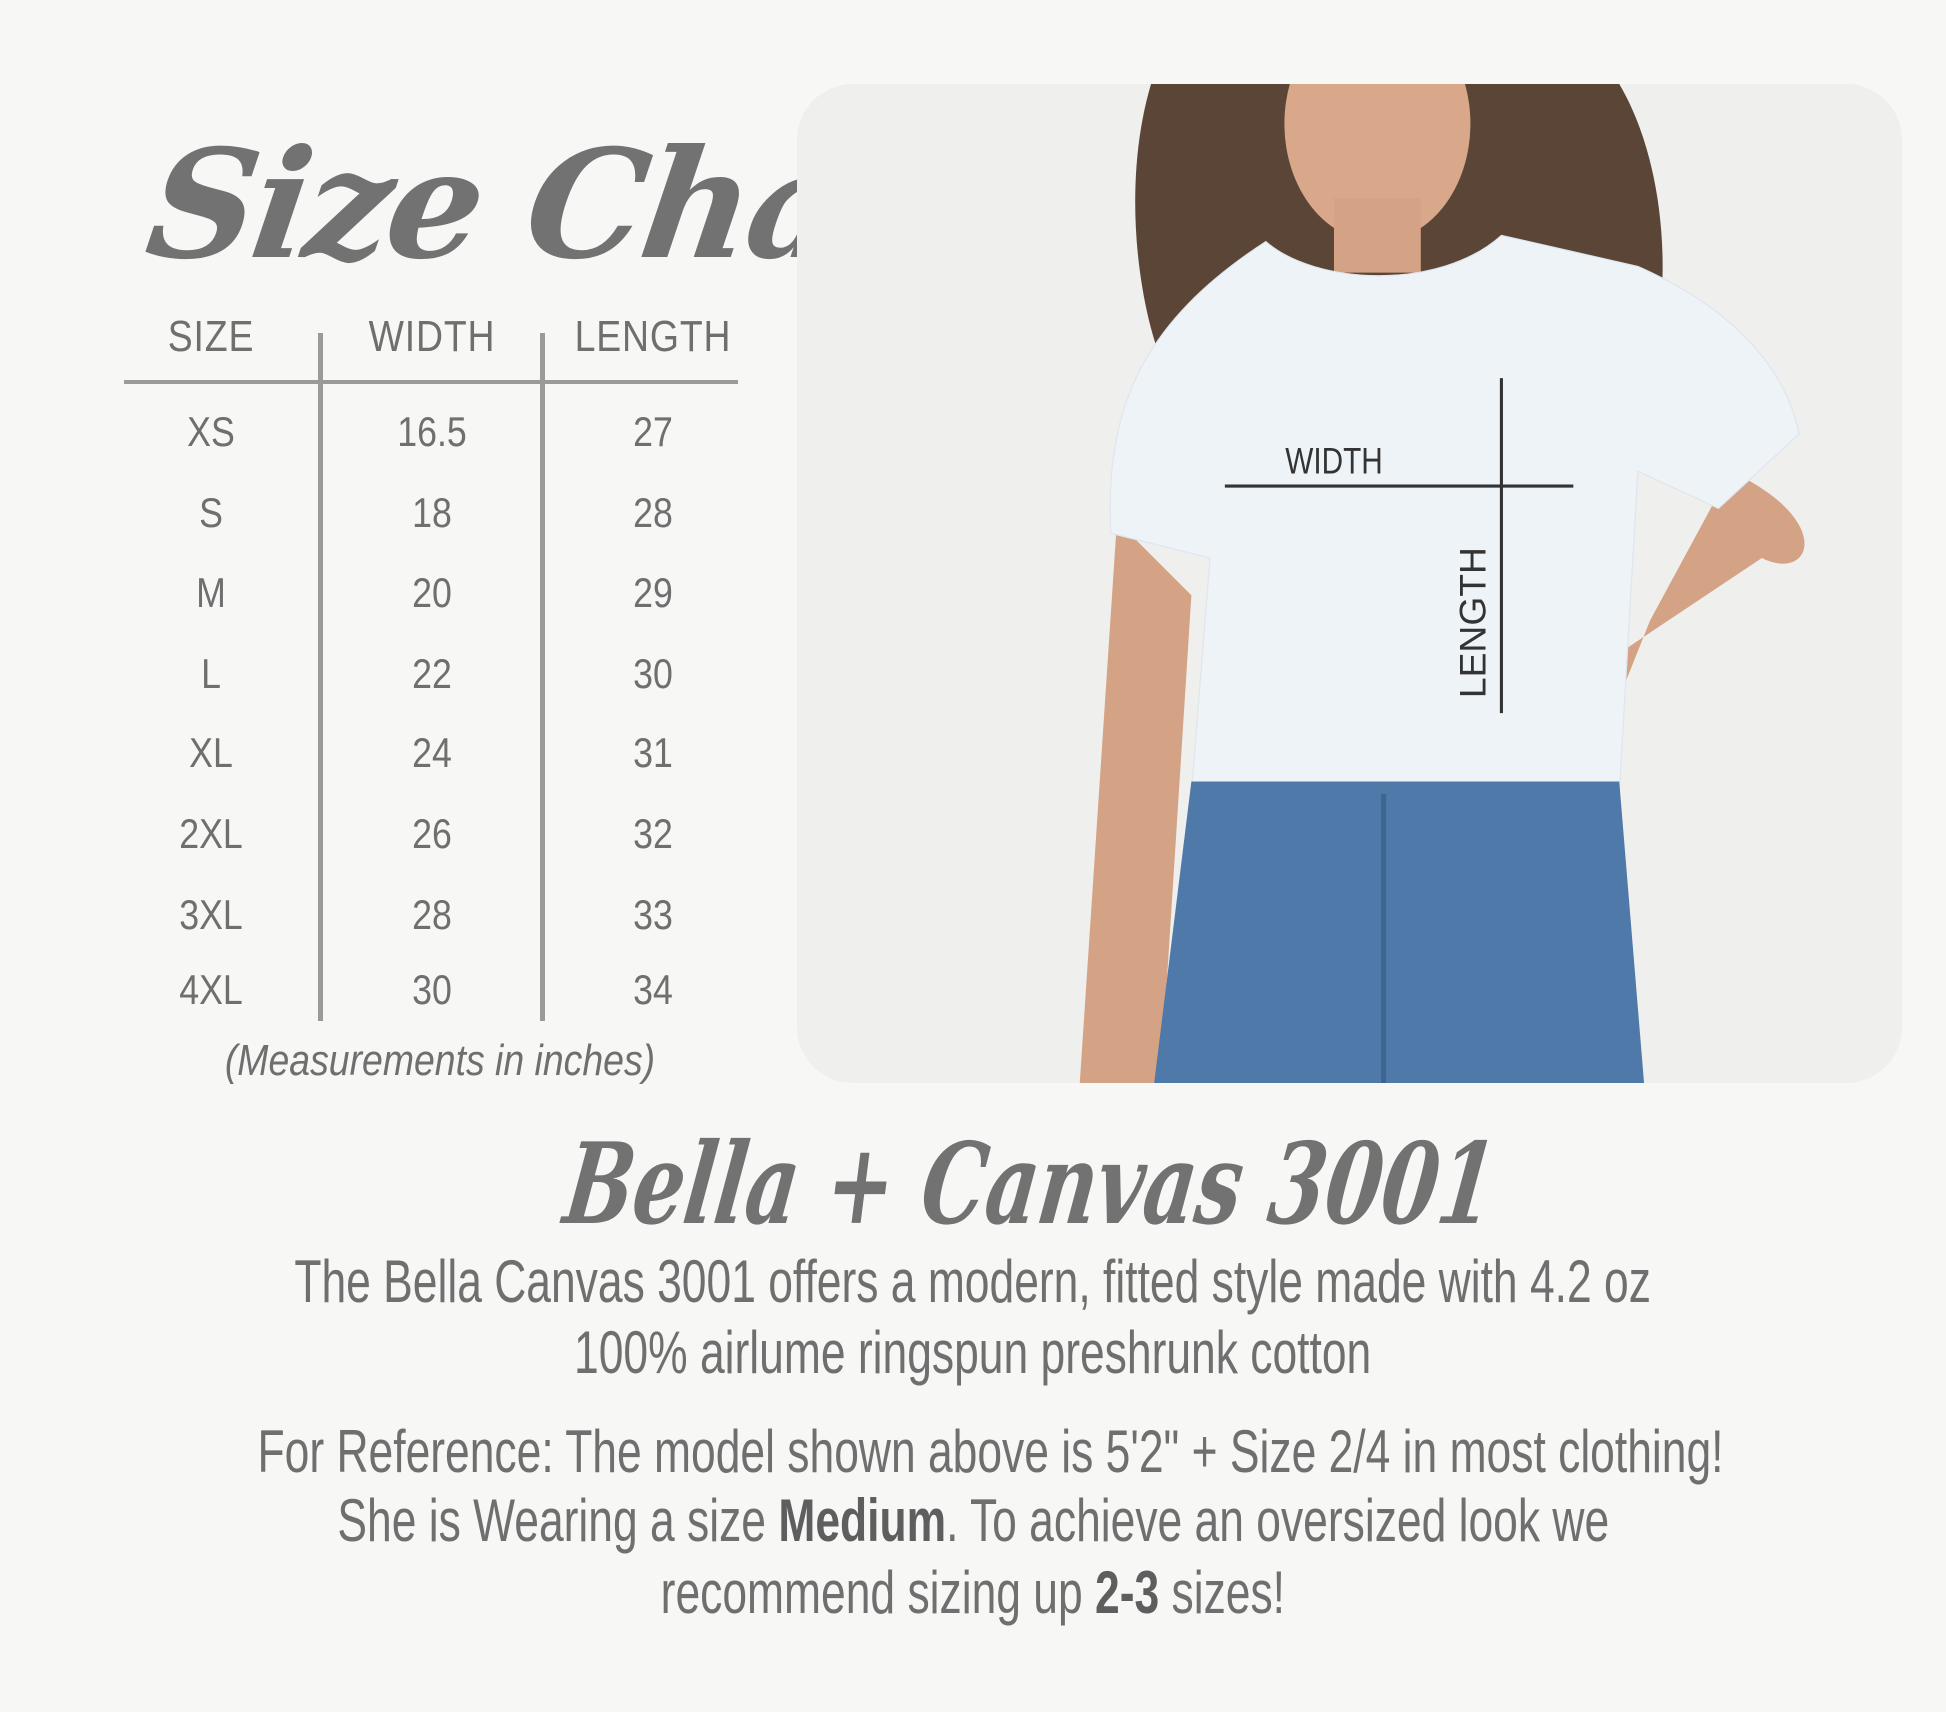 The width and height of the screenshot is (1946, 1712). What do you see at coordinates (211, 914) in the screenshot?
I see `size-cell: 3XL` at bounding box center [211, 914].